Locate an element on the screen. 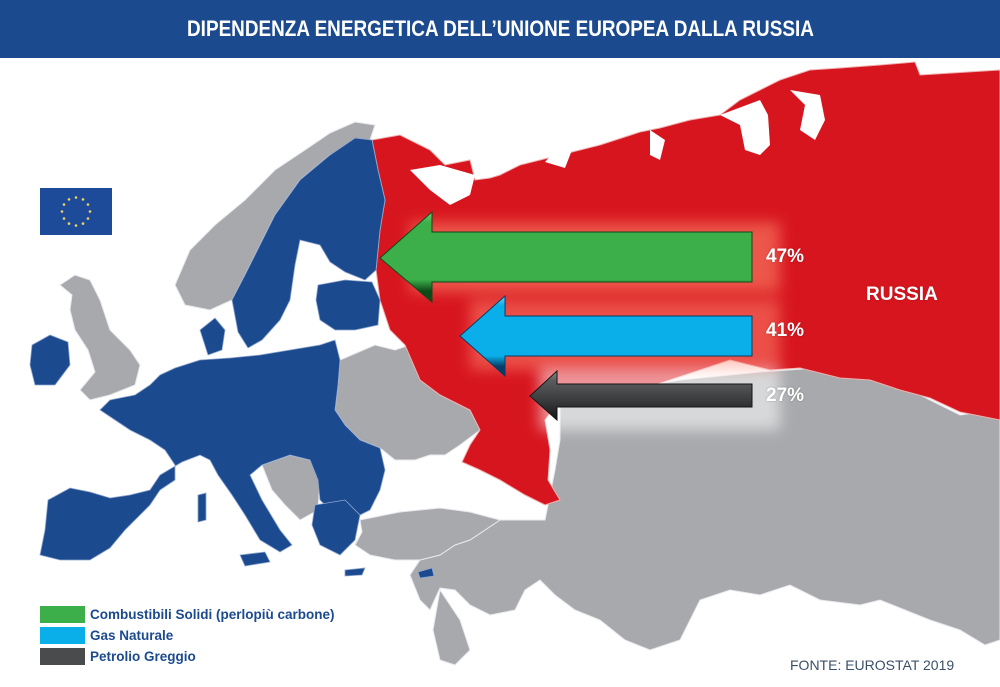 This screenshot has width=1000, height=687. arrow-natural-gas is located at coordinates (606, 336).